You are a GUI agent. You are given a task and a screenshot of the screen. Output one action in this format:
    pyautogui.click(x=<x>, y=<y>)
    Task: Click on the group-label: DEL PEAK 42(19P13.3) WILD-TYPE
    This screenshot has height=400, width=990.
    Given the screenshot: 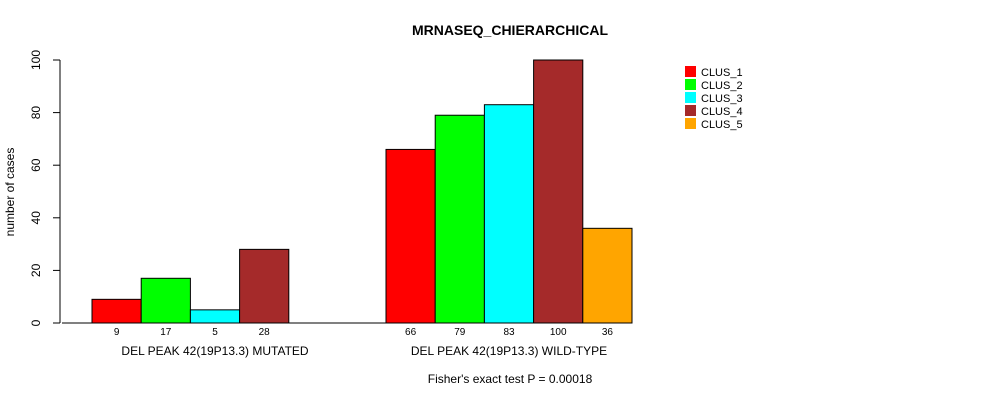 What is the action you would take?
    pyautogui.click(x=509, y=351)
    